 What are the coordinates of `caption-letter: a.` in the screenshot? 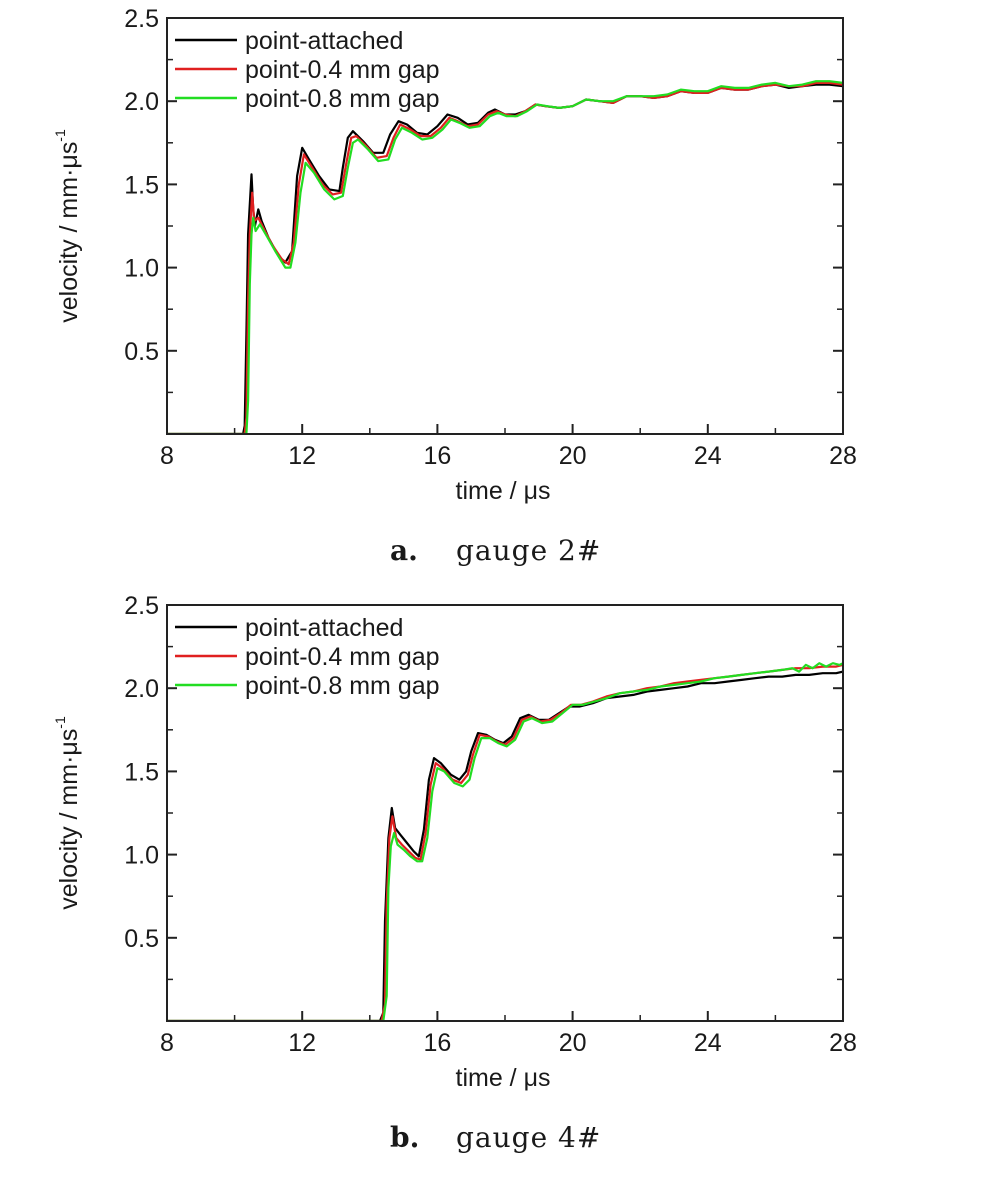 It's located at (404, 550).